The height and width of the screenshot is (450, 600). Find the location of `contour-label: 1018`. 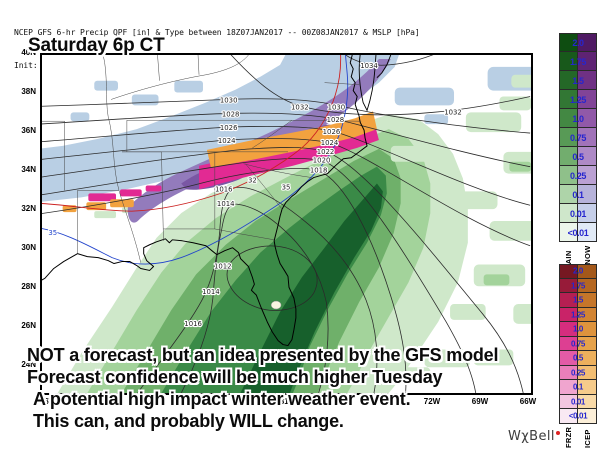

contour-label: 1018 is located at coordinates (319, 171).